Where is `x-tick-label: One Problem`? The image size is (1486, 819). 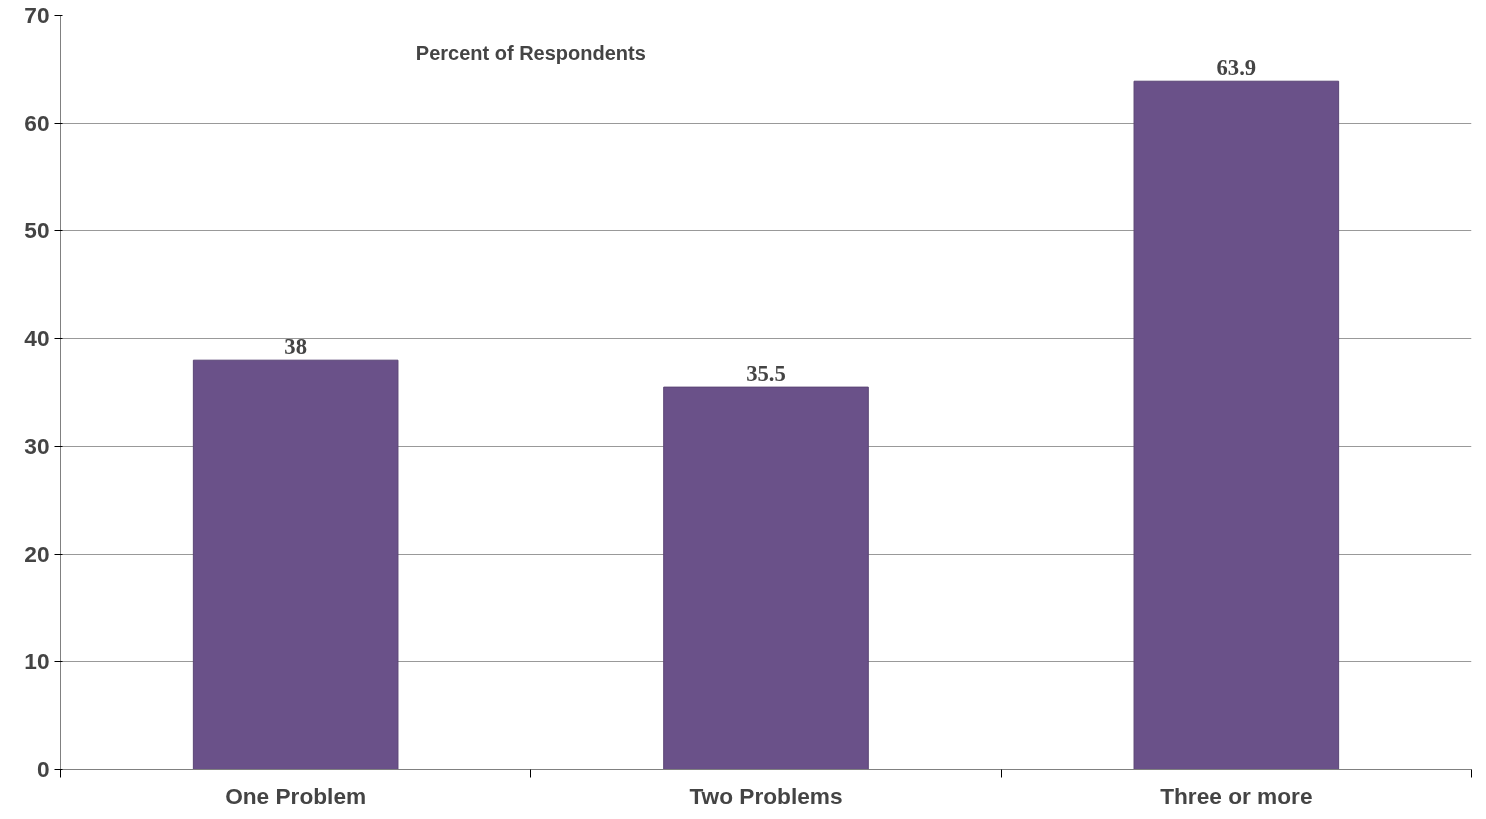 x-tick-label: One Problem is located at coordinates (296, 795).